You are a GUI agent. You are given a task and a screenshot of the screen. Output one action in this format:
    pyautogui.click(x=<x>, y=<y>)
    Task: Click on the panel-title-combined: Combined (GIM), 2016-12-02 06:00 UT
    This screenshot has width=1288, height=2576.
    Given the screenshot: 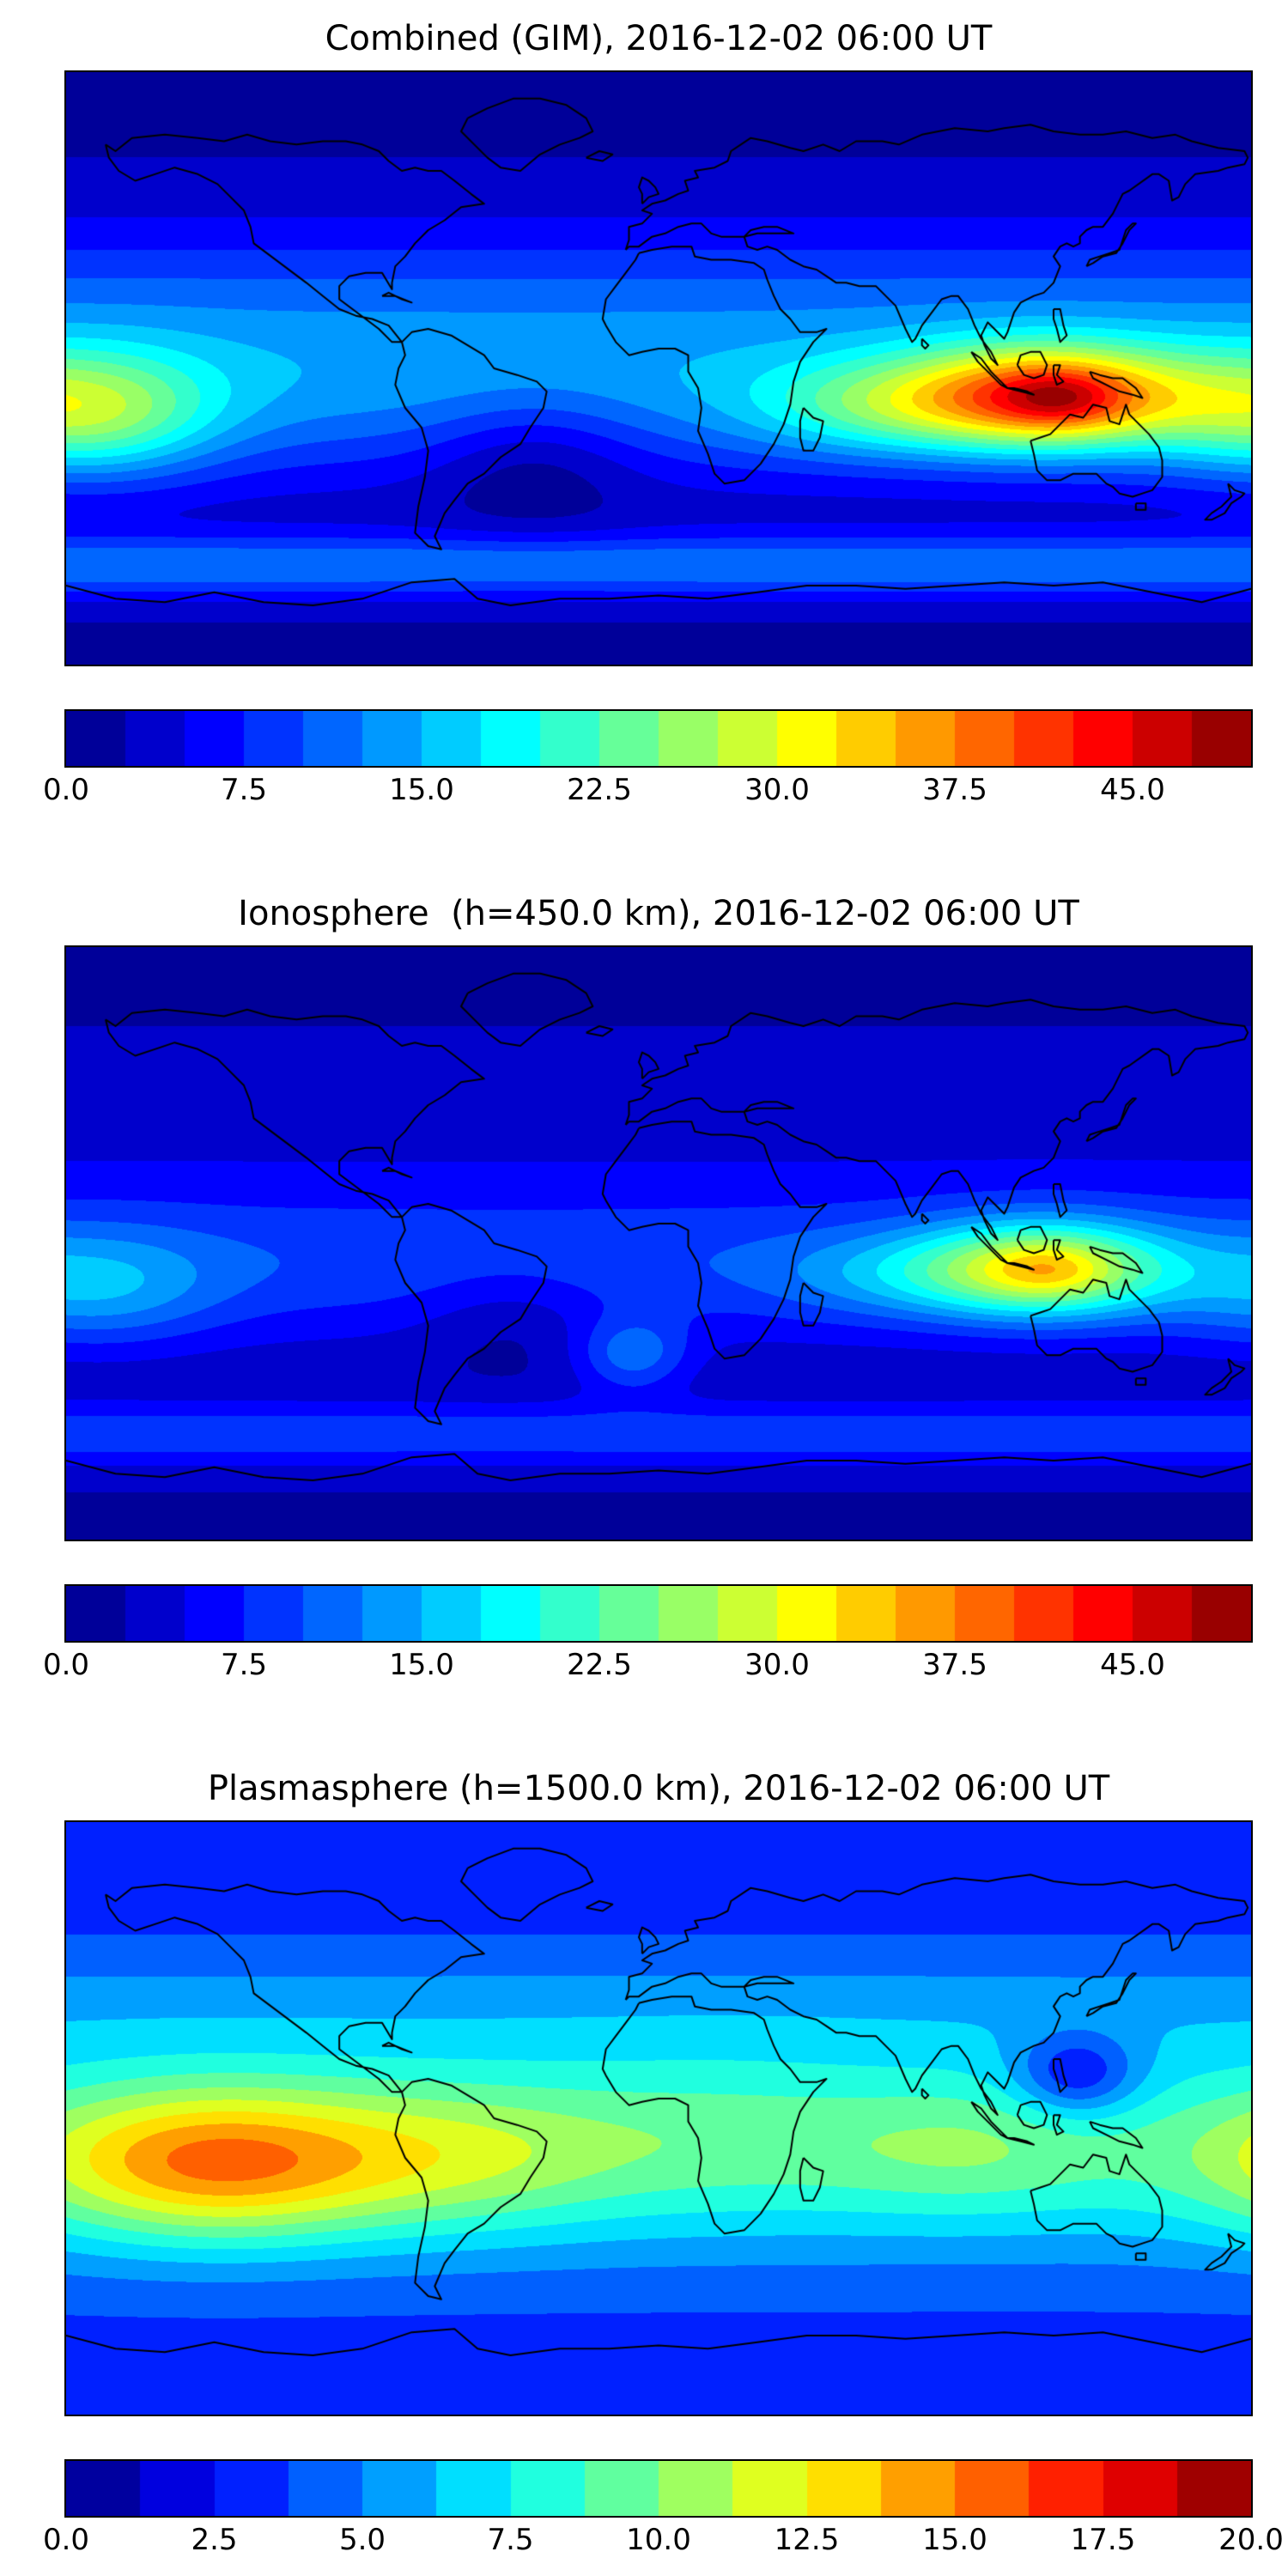 What is the action you would take?
    pyautogui.click(x=659, y=38)
    